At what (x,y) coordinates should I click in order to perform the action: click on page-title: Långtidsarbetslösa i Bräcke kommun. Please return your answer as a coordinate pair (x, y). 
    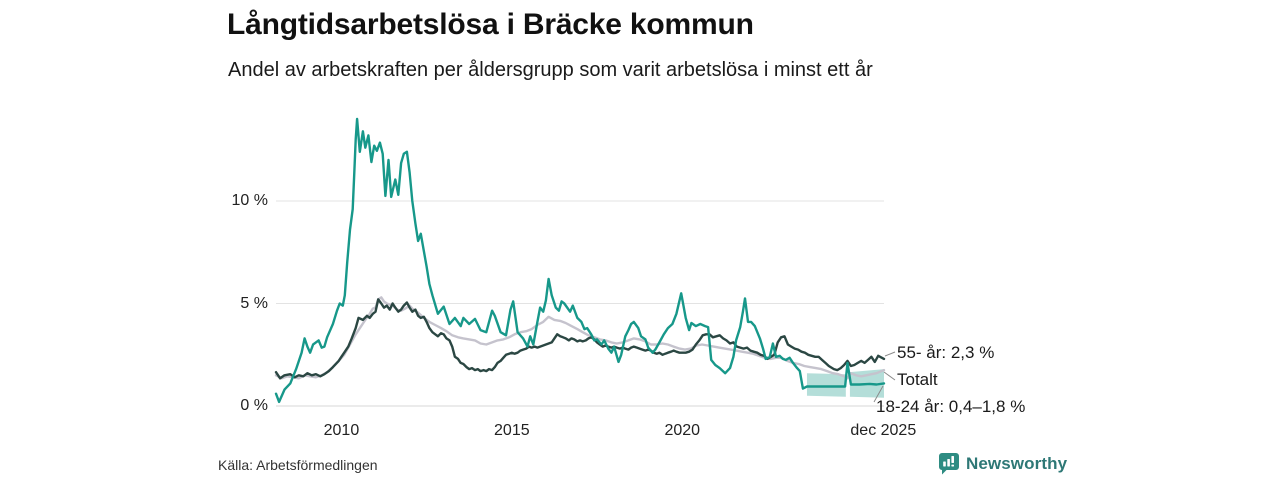
    Looking at the image, I should click on (490, 24).